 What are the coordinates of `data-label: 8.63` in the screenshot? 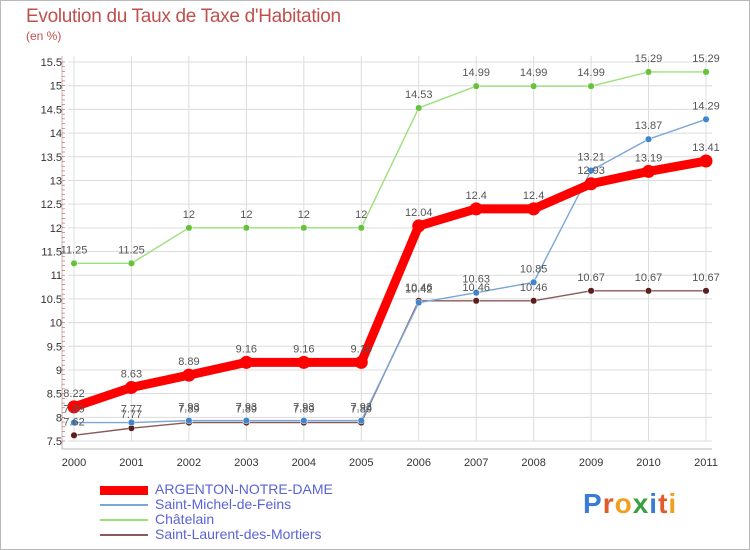 It's located at (131, 374).